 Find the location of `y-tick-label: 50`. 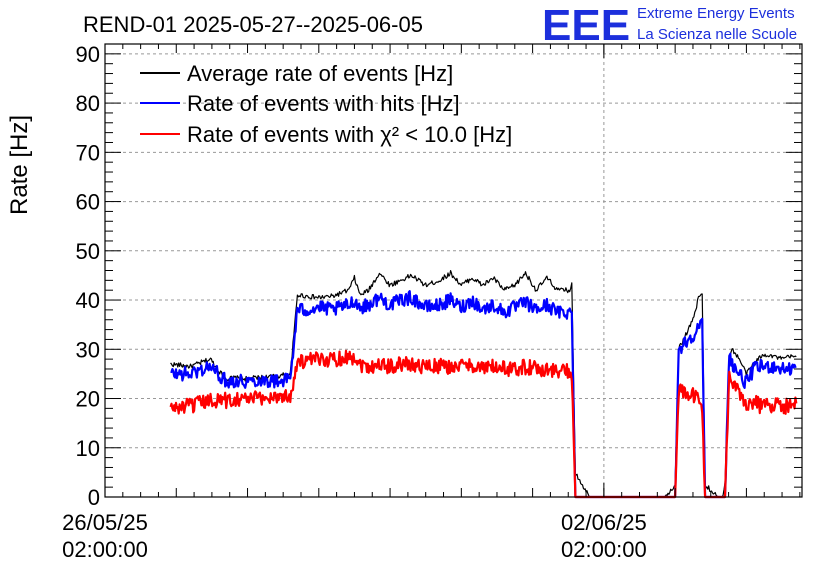

y-tick-label: 50 is located at coordinates (88, 251).